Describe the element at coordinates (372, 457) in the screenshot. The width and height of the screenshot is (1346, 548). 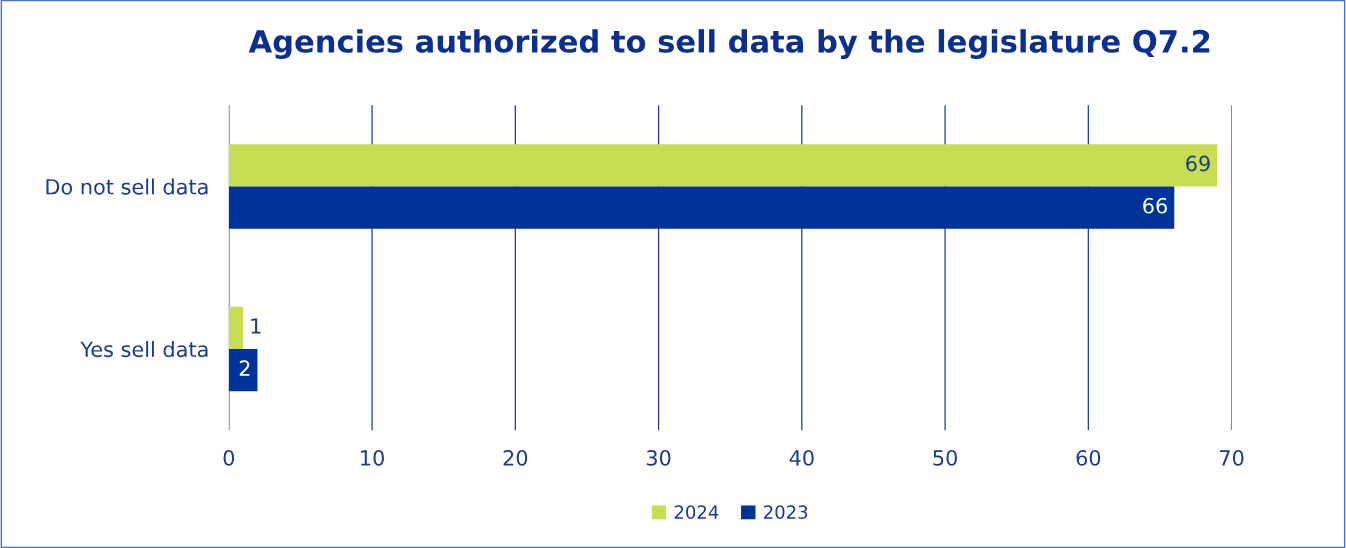
I see `x-tick-label: 10` at that location.